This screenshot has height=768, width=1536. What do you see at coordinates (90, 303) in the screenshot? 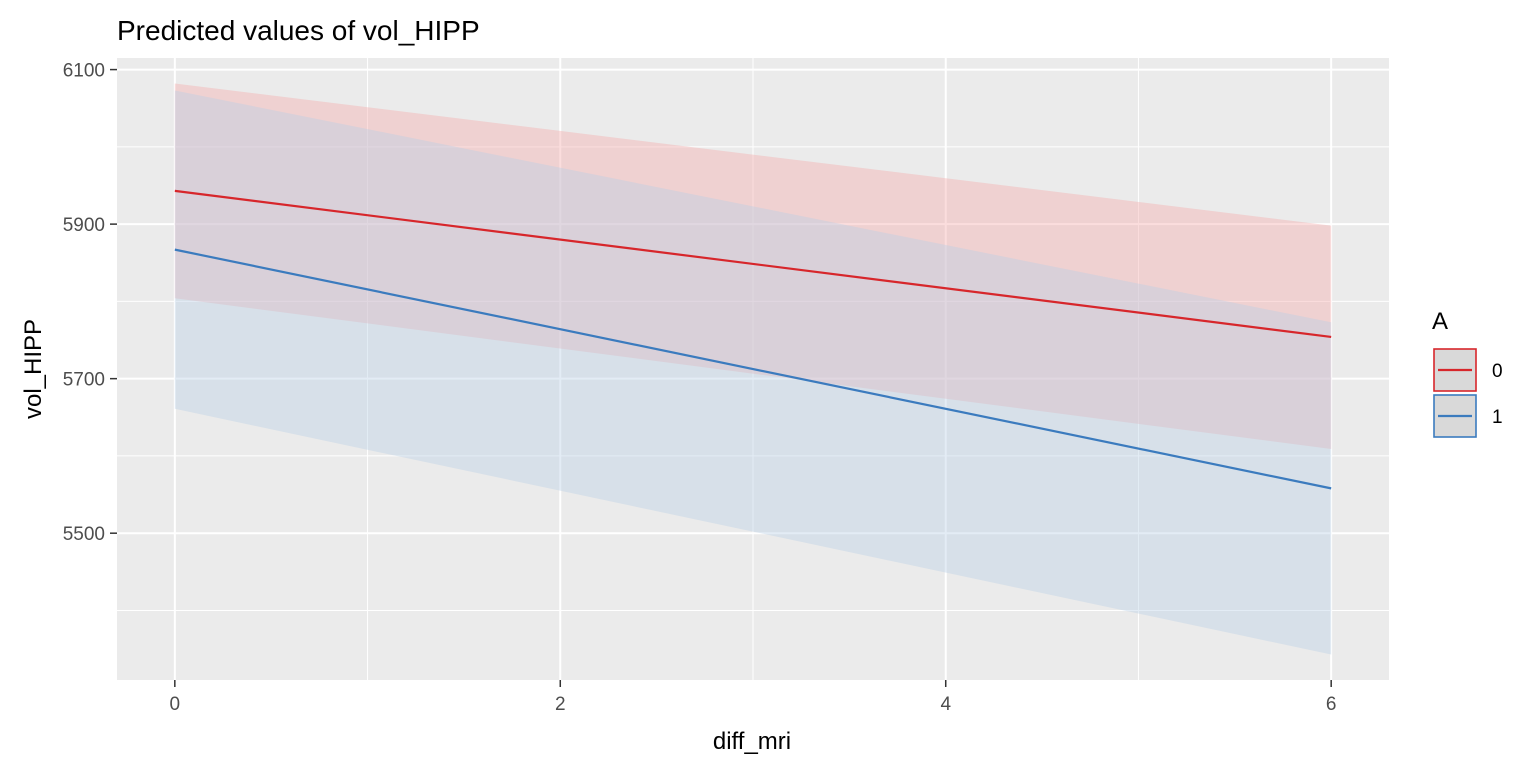
I see `y-axis-ticks: 5500 5700 5900 6100` at bounding box center [90, 303].